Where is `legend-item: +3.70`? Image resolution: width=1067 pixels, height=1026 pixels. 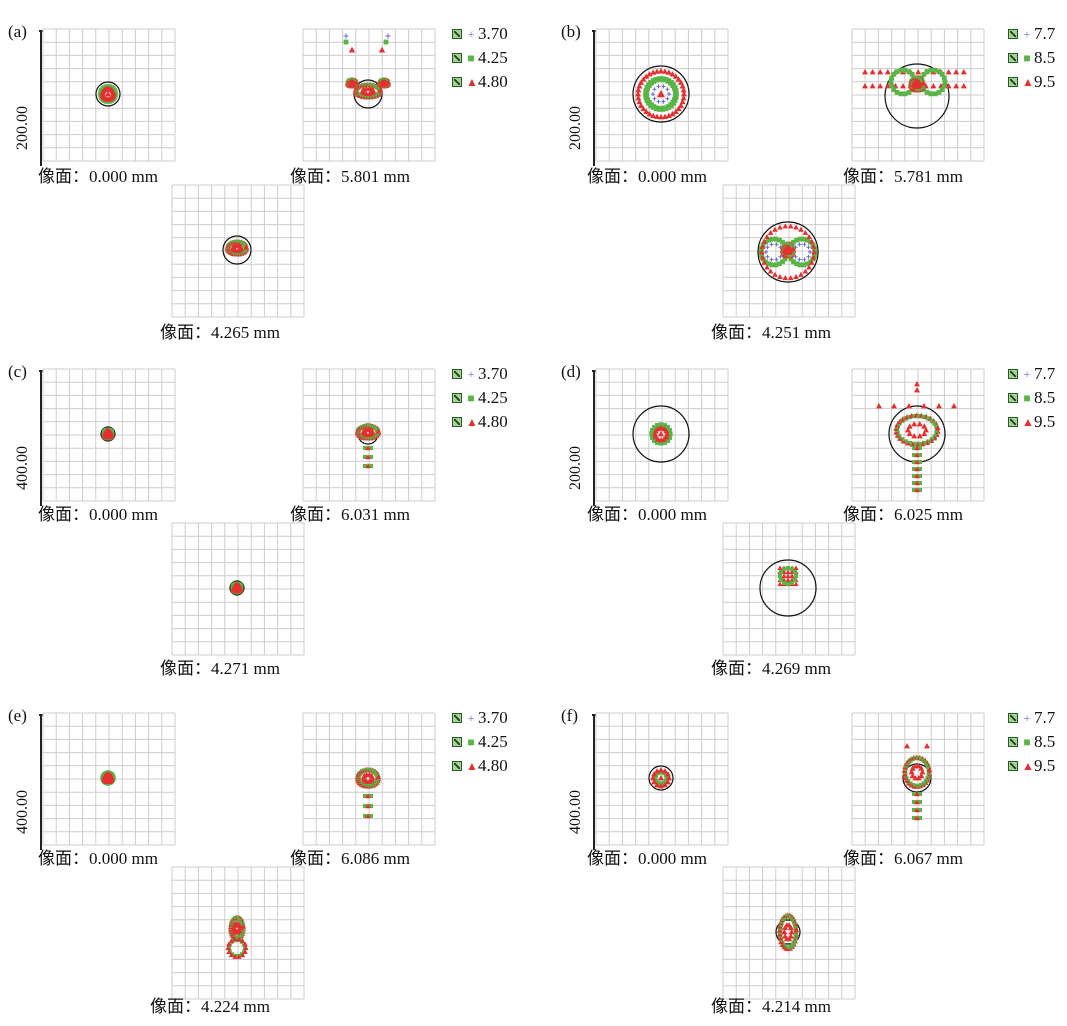 legend-item: +3.70 is located at coordinates (480, 34).